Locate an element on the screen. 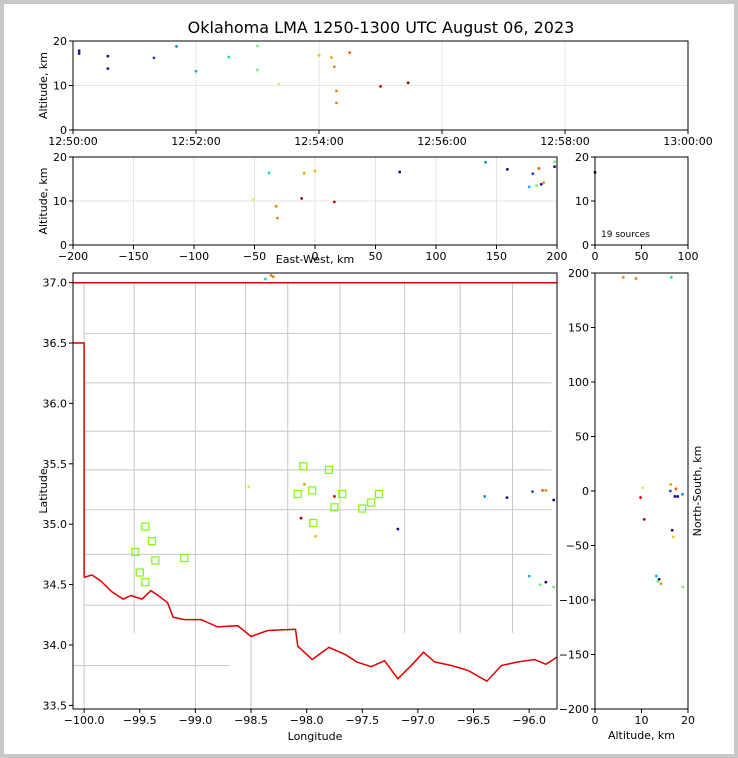  x-tick-label: 200 is located at coordinates (557, 256).